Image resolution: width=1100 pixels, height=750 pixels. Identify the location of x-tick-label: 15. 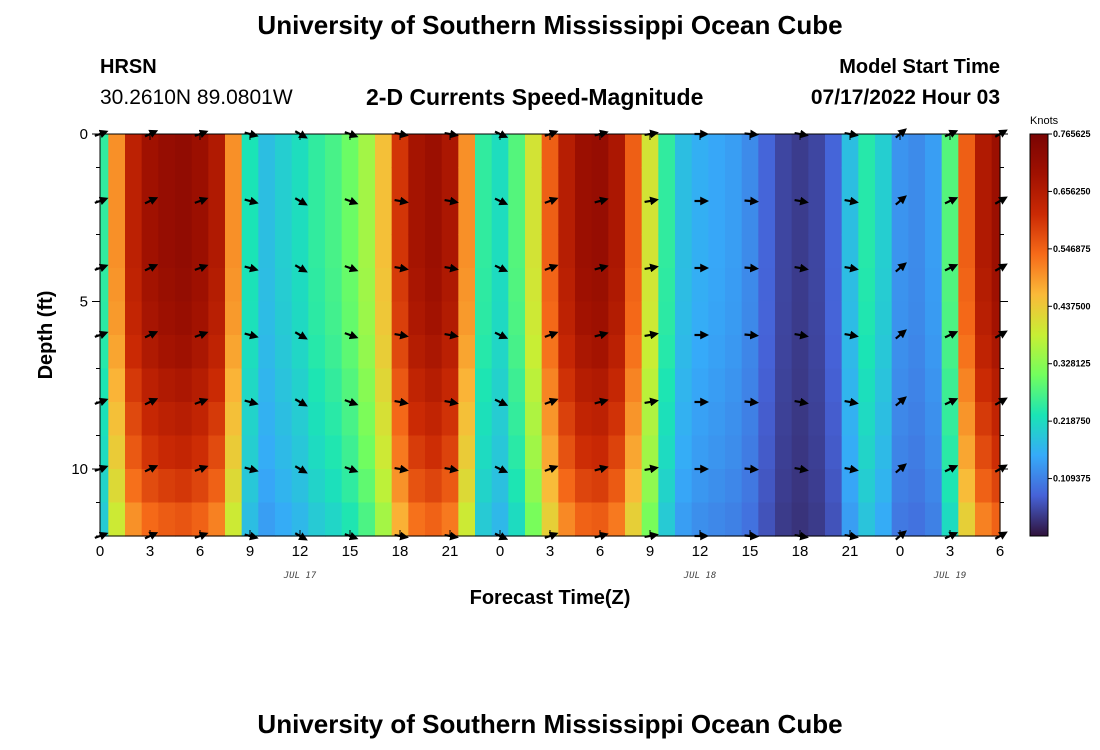
(350, 551).